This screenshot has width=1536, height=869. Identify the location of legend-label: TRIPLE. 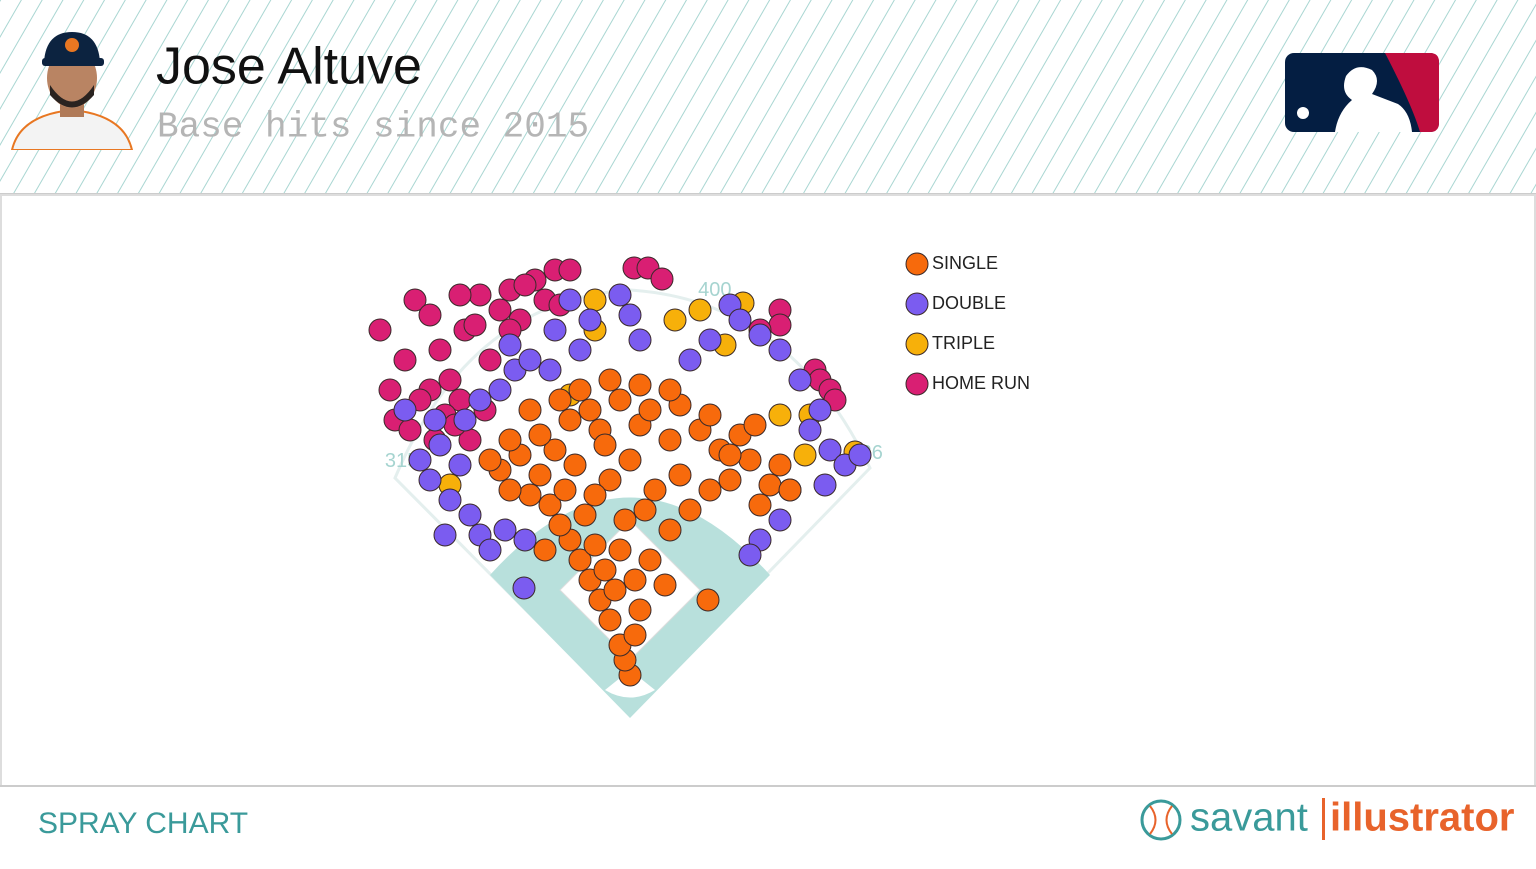
(963, 343).